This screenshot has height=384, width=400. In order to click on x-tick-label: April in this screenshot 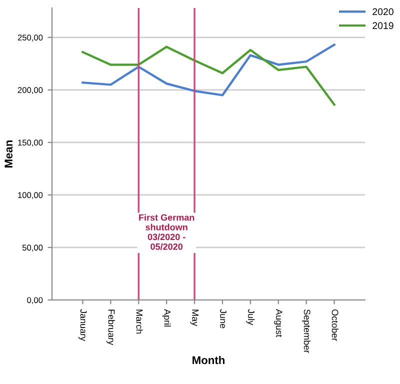, I will do `click(166, 317)`.